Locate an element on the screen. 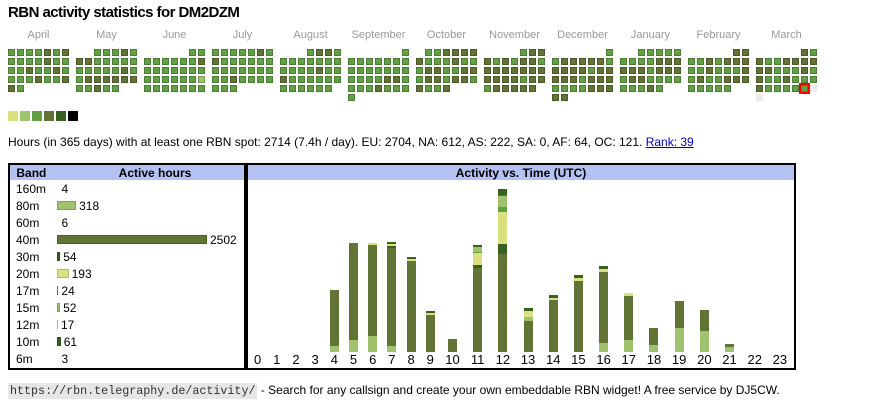  band-label: 60m is located at coordinates (28, 222).